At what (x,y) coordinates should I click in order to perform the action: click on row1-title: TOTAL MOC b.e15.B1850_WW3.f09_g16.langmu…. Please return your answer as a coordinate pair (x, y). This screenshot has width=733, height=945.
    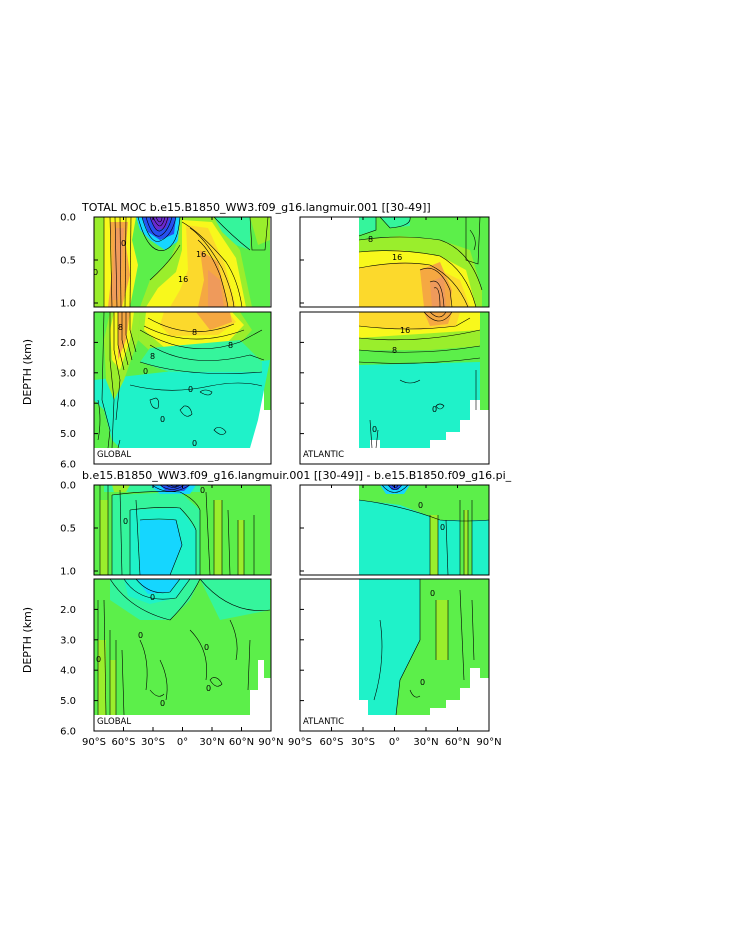
    Looking at the image, I should click on (256, 207).